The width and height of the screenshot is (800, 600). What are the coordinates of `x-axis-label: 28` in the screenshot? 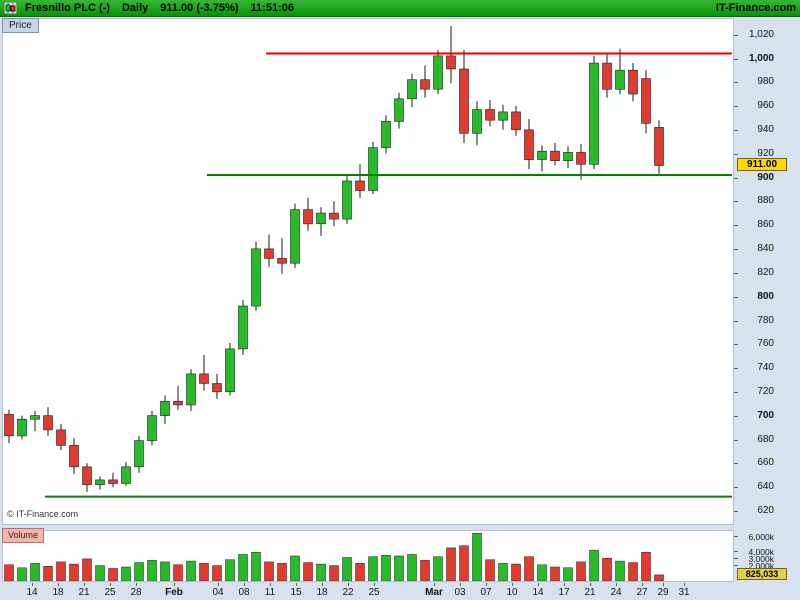 It's located at (136, 592).